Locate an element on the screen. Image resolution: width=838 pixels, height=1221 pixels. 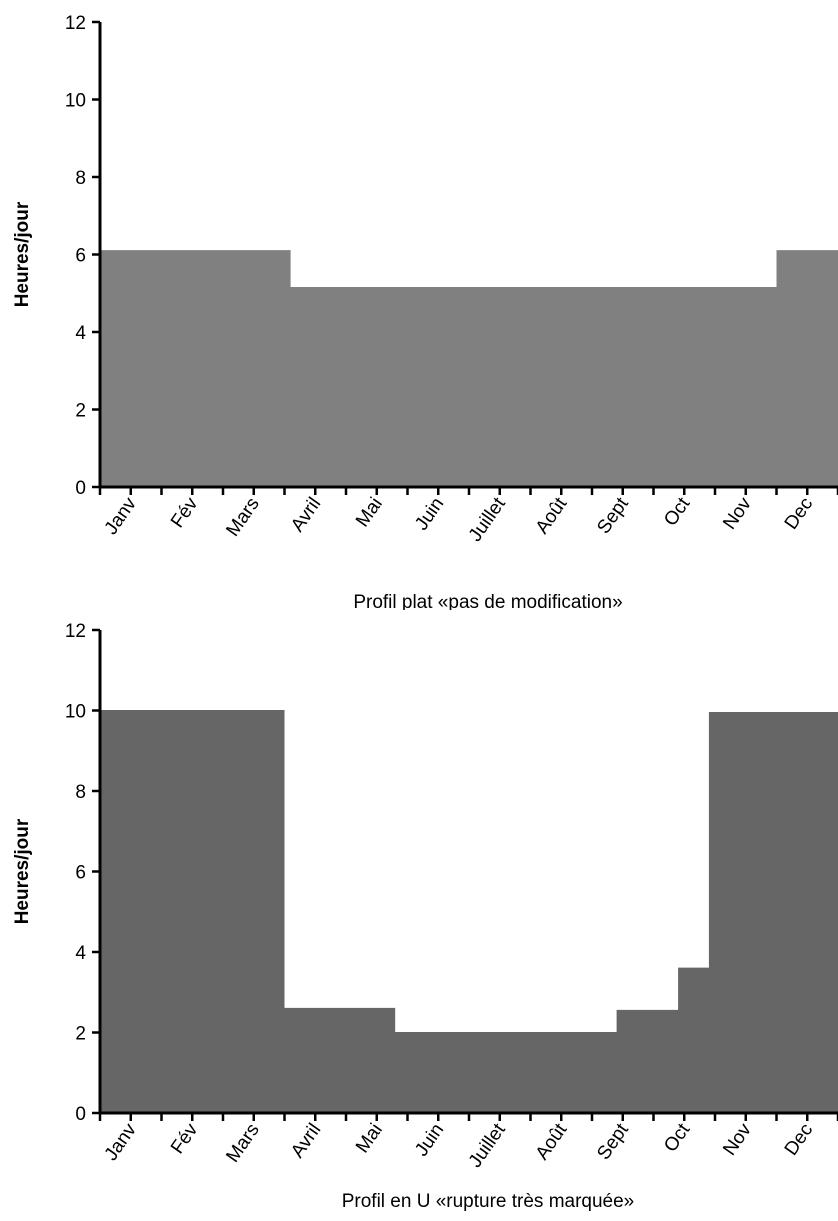
x-tick-label-u: Dec is located at coordinates (799, 1140).